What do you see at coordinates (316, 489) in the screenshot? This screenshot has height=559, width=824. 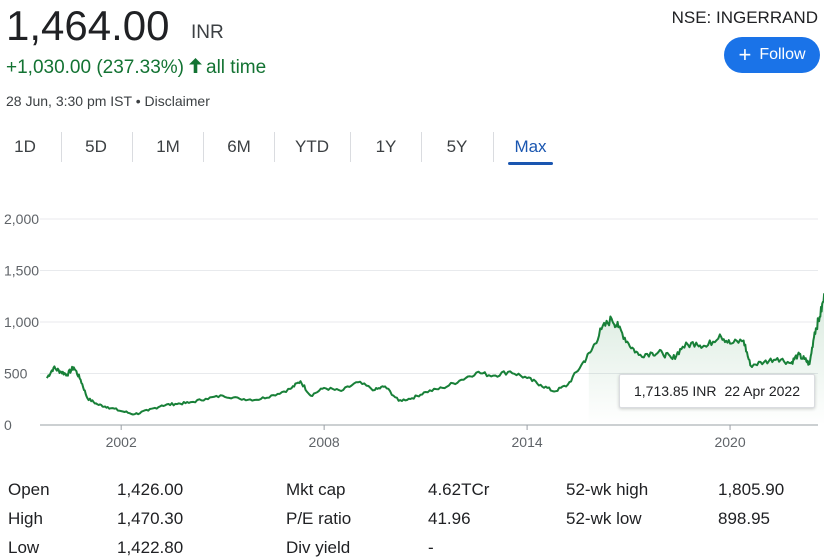 I see `stat-label-mkt-cap: Mkt cap` at bounding box center [316, 489].